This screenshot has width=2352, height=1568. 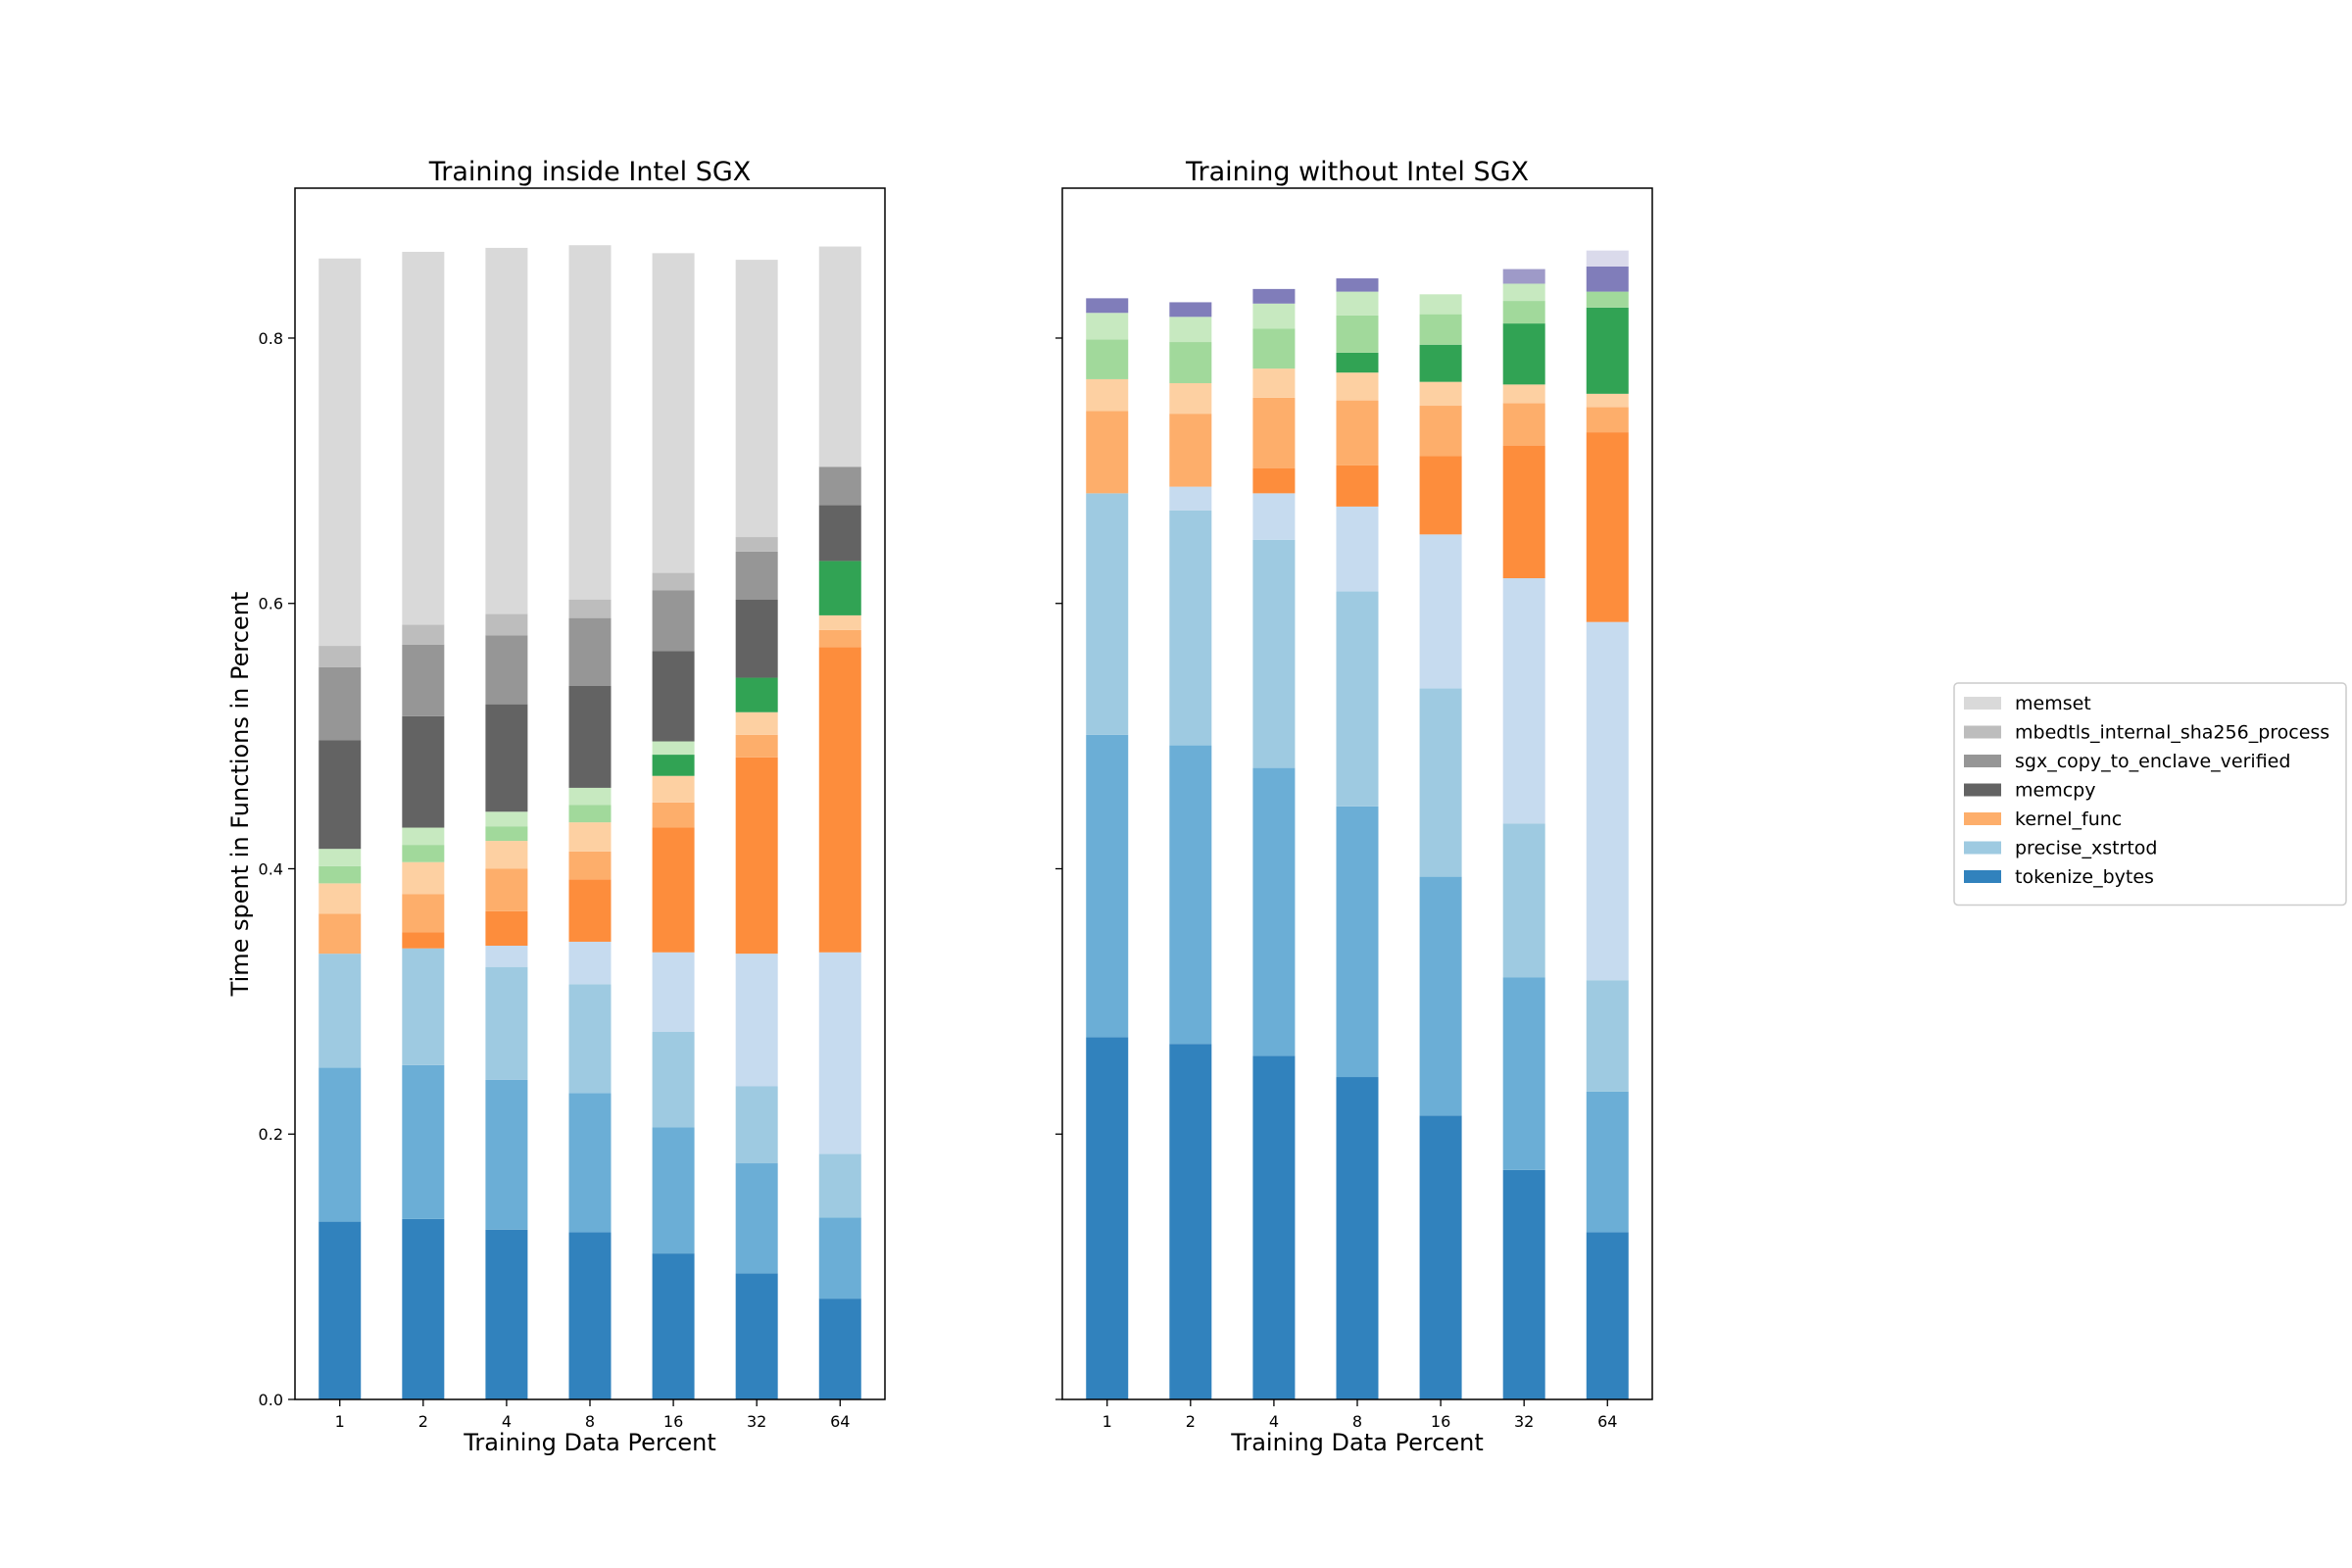 What do you see at coordinates (240, 795) in the screenshot?
I see `y-axis-label: Time spent in Functions in Percent` at bounding box center [240, 795].